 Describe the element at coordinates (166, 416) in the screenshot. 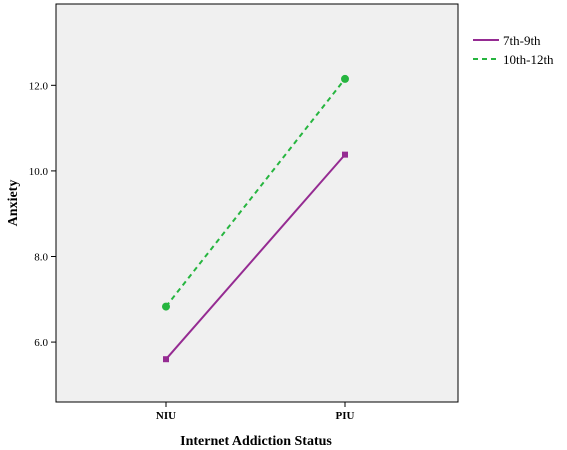

I see `x-tick-label: NIU` at that location.